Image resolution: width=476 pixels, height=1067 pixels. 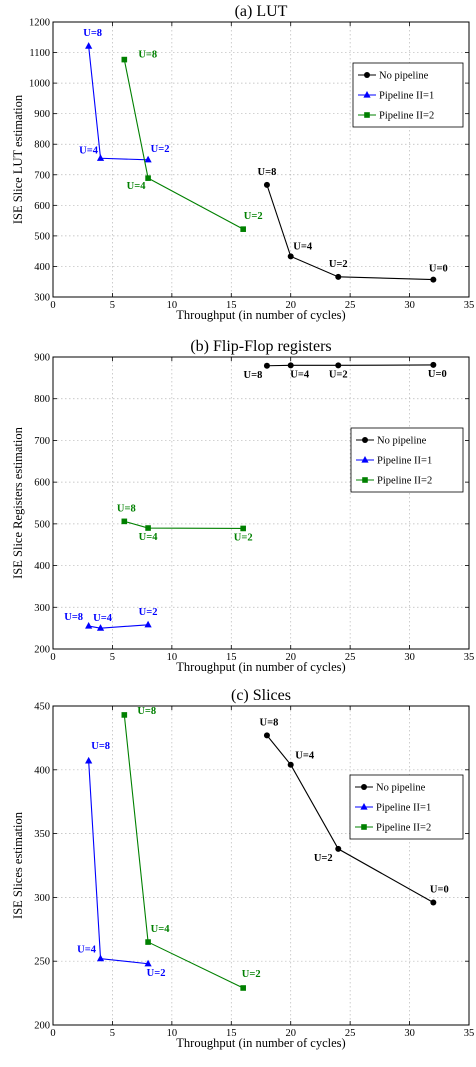 I want to click on series-line, so click(x=350, y=819).